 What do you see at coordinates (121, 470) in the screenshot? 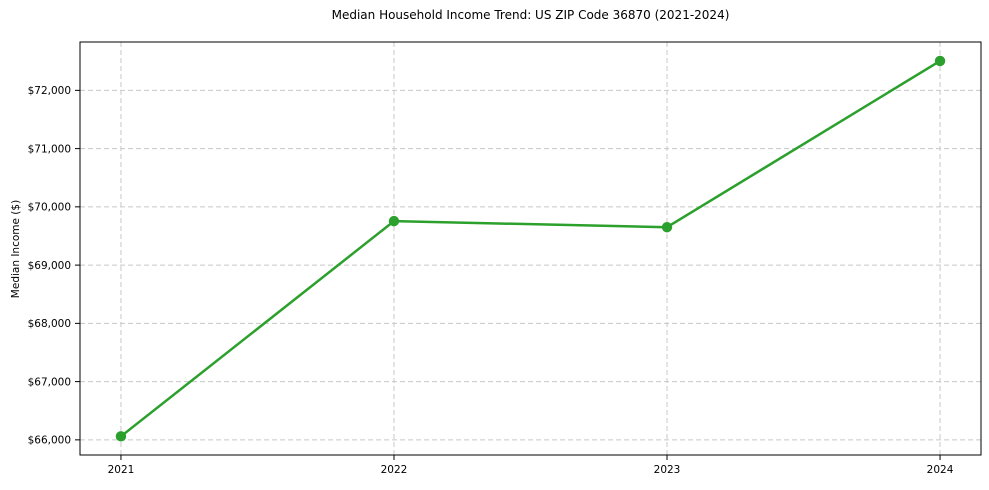
I see `x-tick-label: 2021` at bounding box center [121, 470].